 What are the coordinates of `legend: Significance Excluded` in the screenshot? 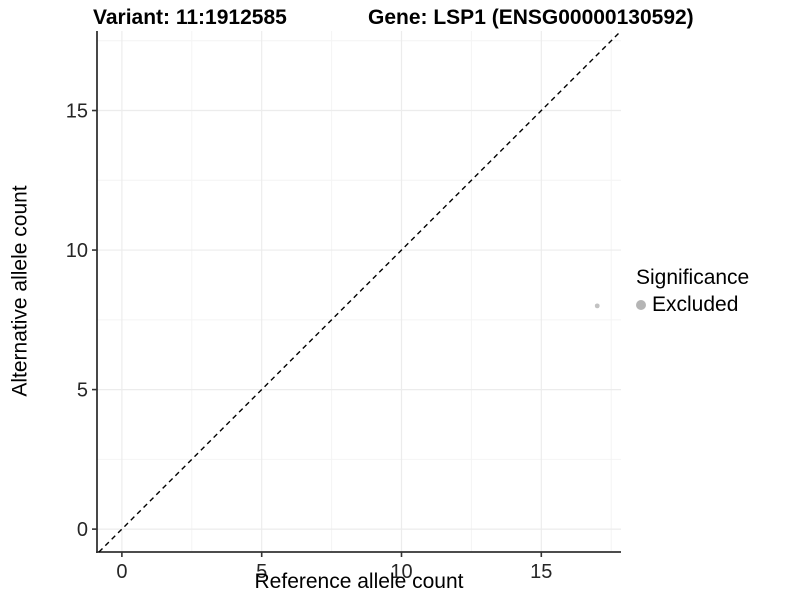 It's located at (692, 291).